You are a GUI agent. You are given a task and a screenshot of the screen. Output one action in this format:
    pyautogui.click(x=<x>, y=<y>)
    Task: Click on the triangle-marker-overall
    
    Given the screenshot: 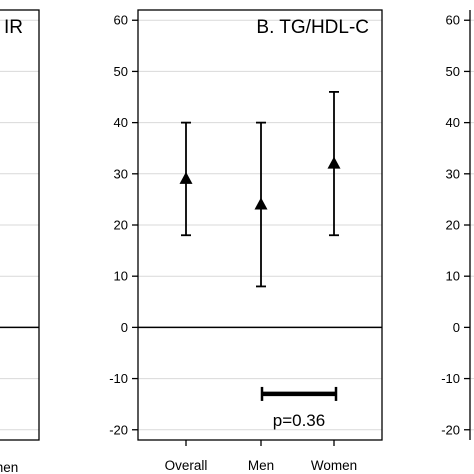 What is the action you would take?
    pyautogui.click(x=186, y=177)
    